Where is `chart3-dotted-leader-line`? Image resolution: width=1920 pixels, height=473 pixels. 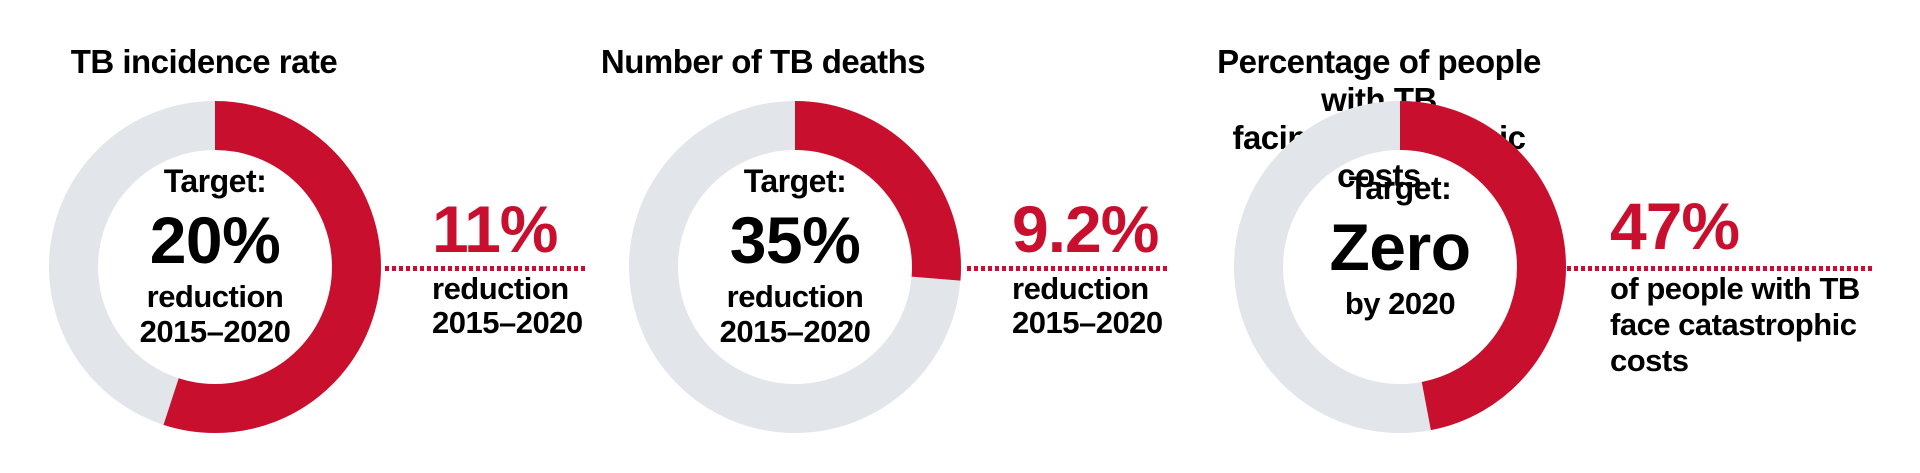 chart3-dotted-leader-line is located at coordinates (1719, 268).